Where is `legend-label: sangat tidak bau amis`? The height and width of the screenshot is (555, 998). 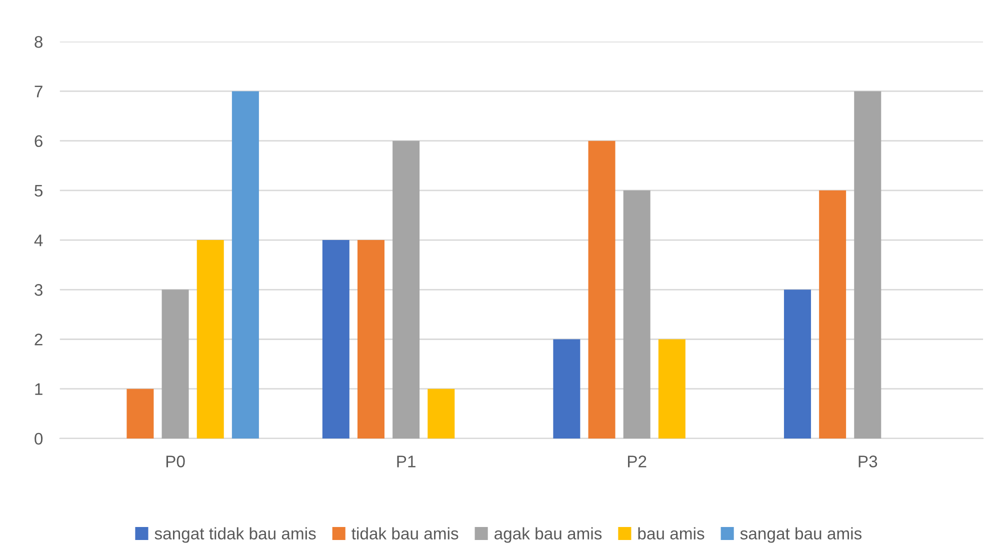 legend-label: sangat tidak bau amis is located at coordinates (235, 535).